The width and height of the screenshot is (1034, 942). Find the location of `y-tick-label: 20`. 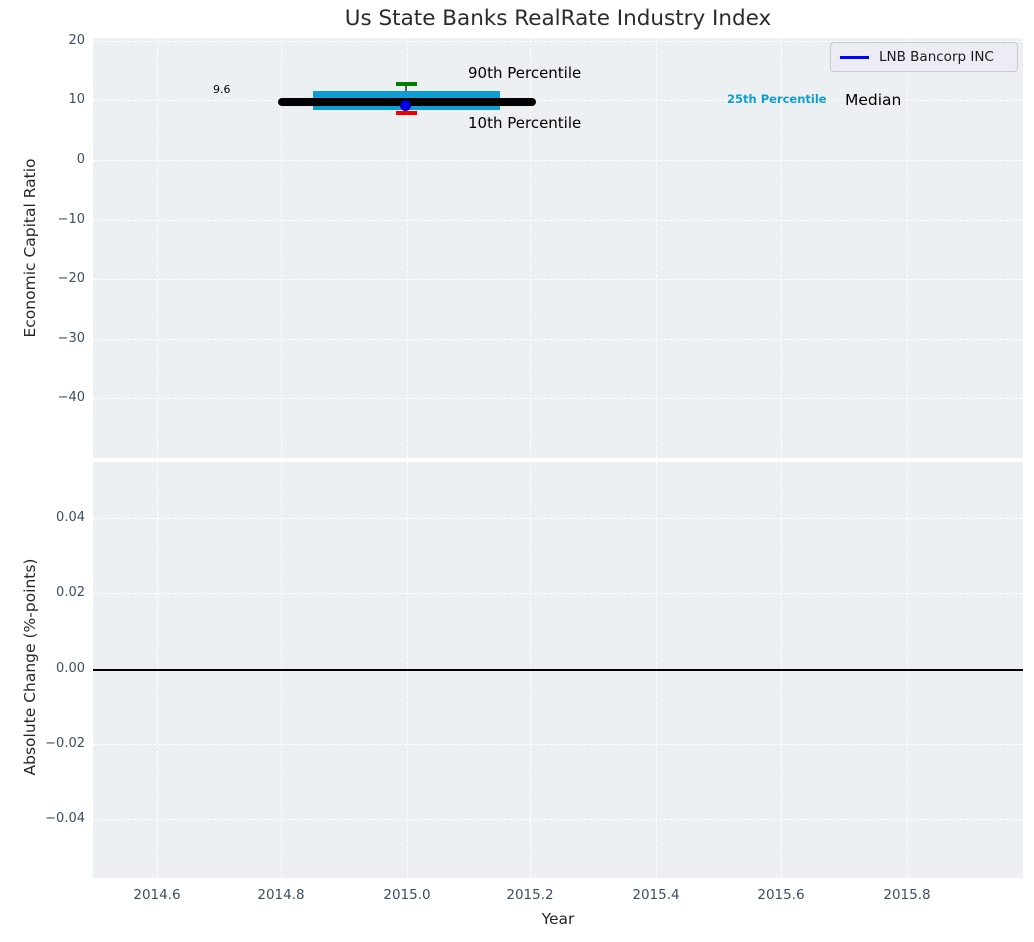

y-tick-label: 20 is located at coordinates (76, 40).